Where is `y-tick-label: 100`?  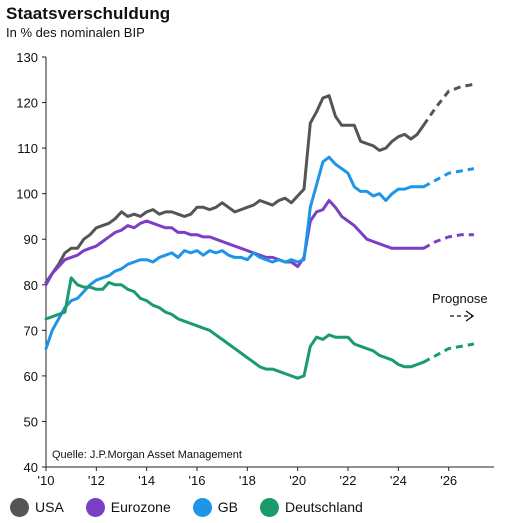 y-tick-label: 100 is located at coordinates (27, 194).